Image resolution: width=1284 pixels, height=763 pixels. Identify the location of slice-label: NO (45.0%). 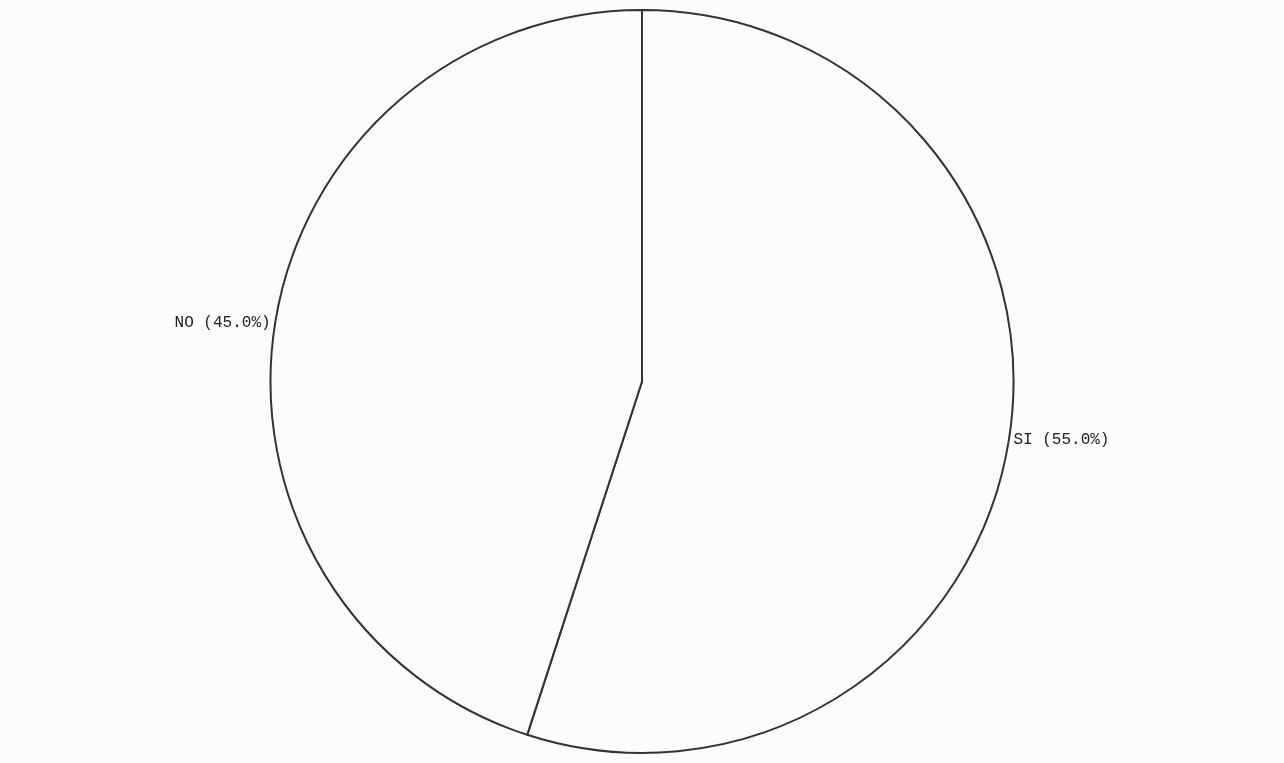
(222, 323).